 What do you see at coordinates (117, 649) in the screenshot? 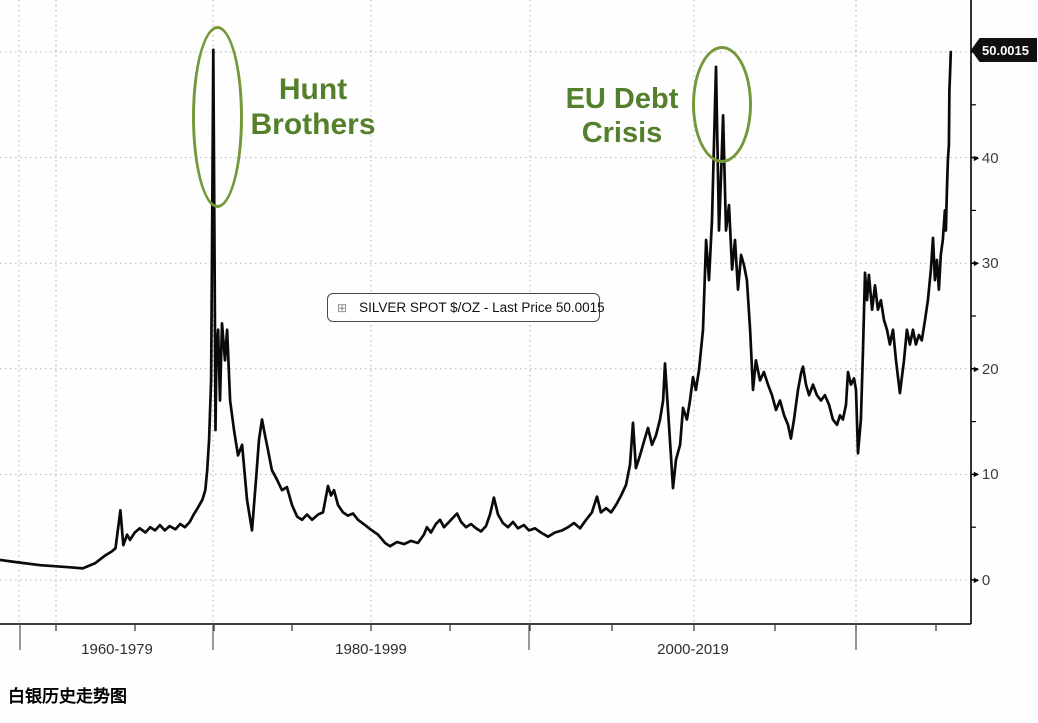
I see `x-axis-section-1960-1979: 1960-1979` at bounding box center [117, 649].